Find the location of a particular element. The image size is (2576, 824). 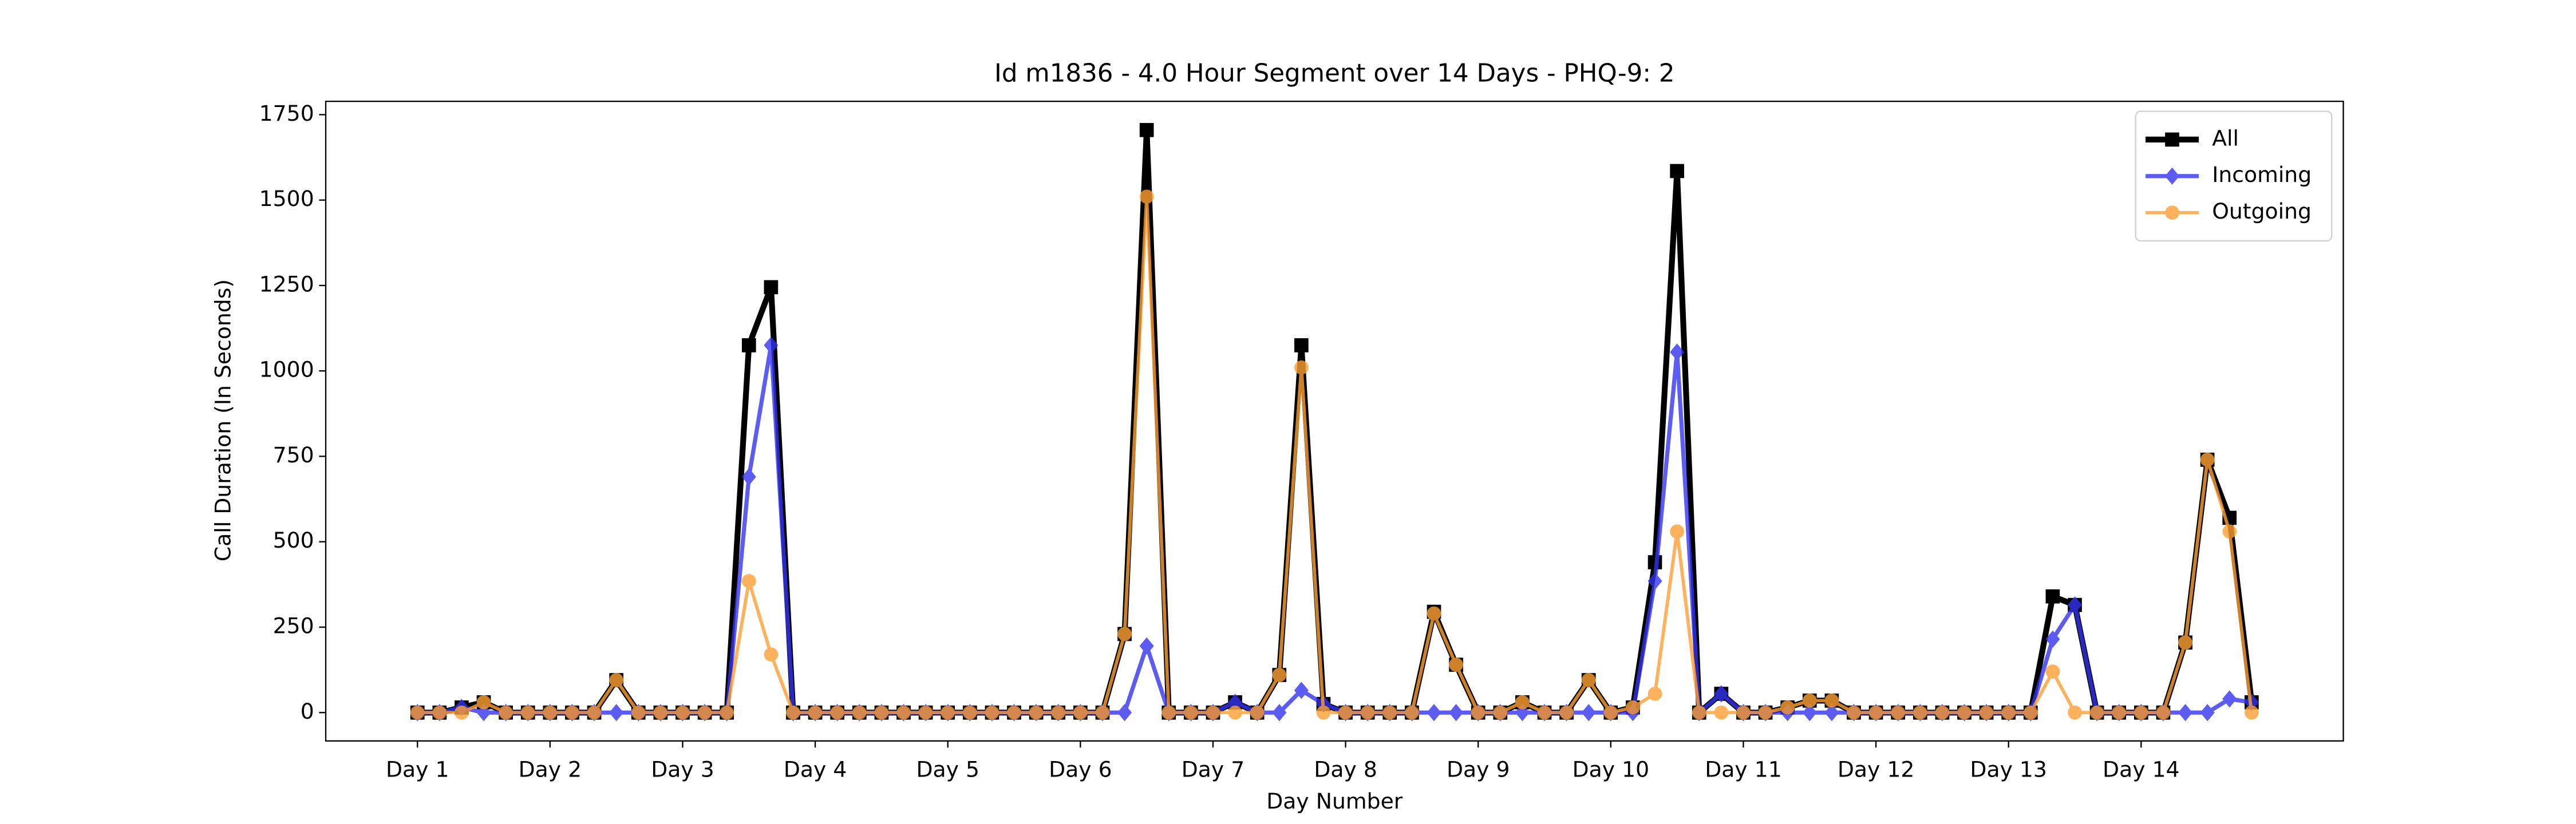

y-tick-label: 500 is located at coordinates (293, 540).